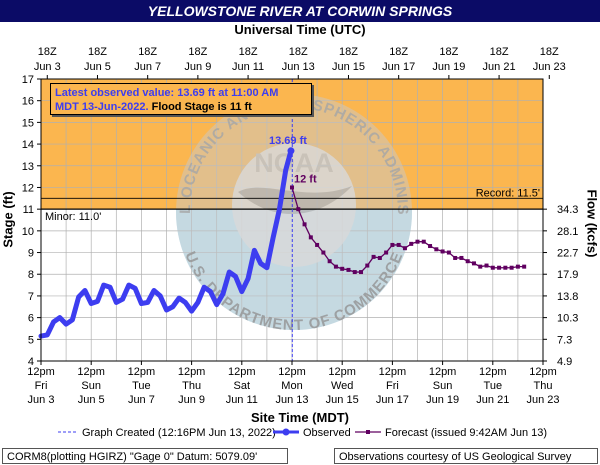 Image resolution: width=600 pixels, height=465 pixels. I want to click on bottom-tick-label-day: Fri, so click(392, 386).